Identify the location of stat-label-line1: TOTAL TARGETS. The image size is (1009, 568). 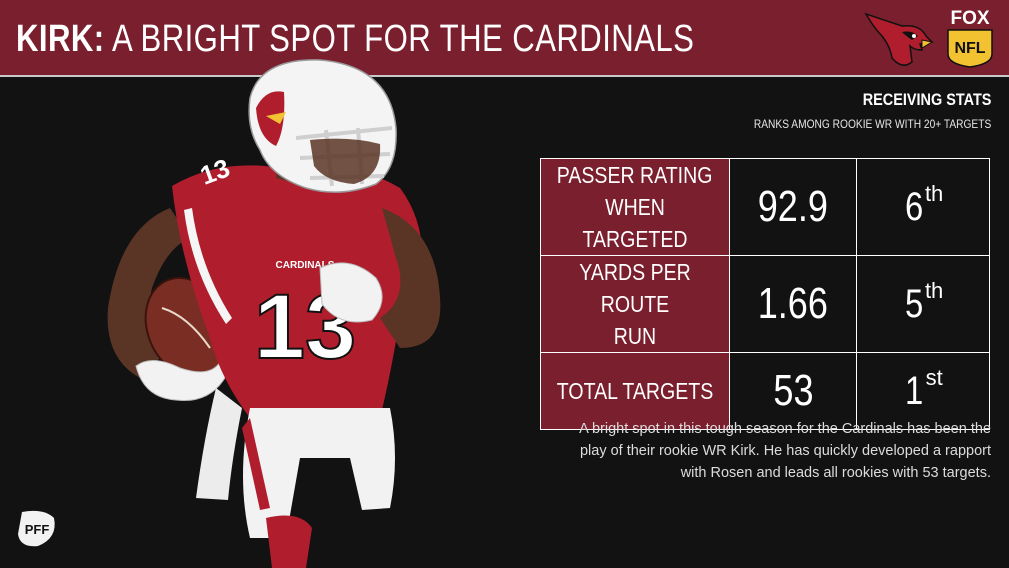
(635, 391).